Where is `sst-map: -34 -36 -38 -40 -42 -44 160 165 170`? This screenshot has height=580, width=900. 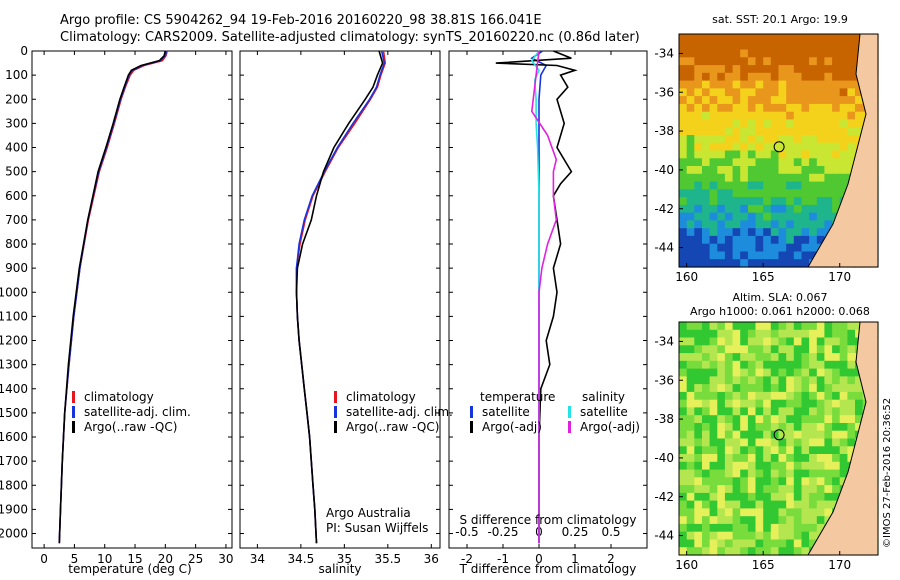 sst-map: -34 -36 -38 -40 -42 -44 160 165 170 is located at coordinates (766, 158).